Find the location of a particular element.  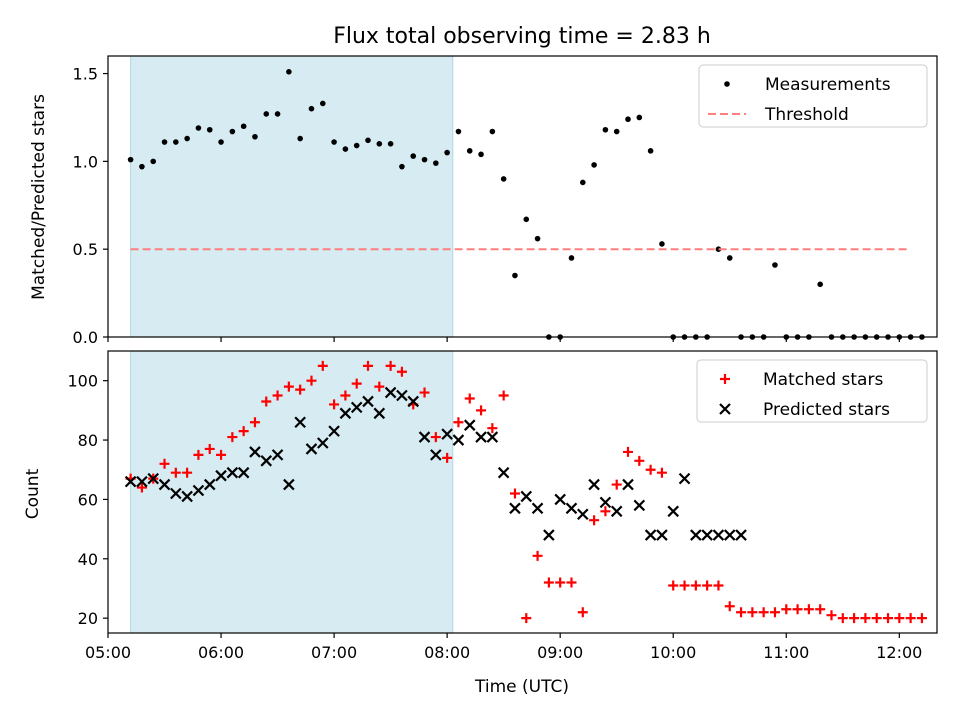

y-tick-label: 0.0 is located at coordinates (85, 337).